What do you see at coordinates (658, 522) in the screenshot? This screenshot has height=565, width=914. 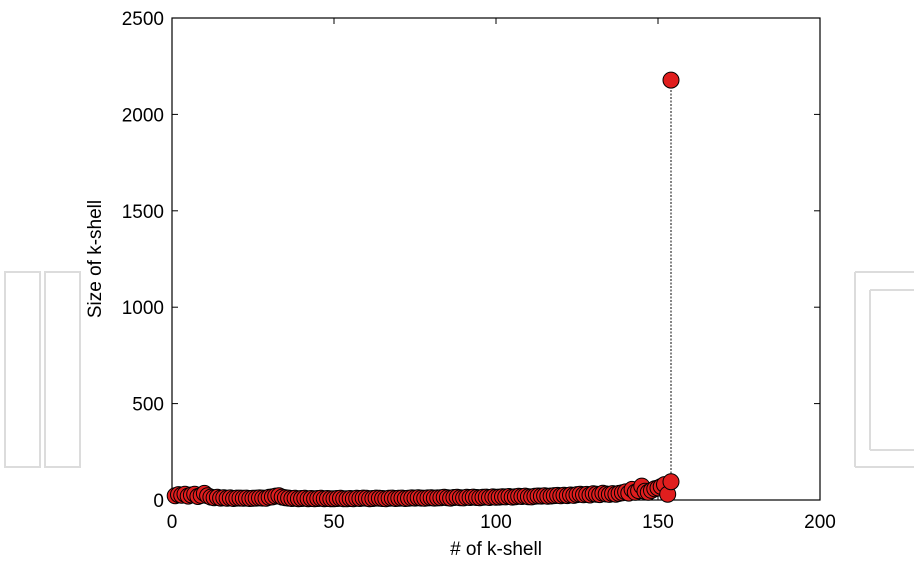 I see `x-tick-label: 150` at bounding box center [658, 522].